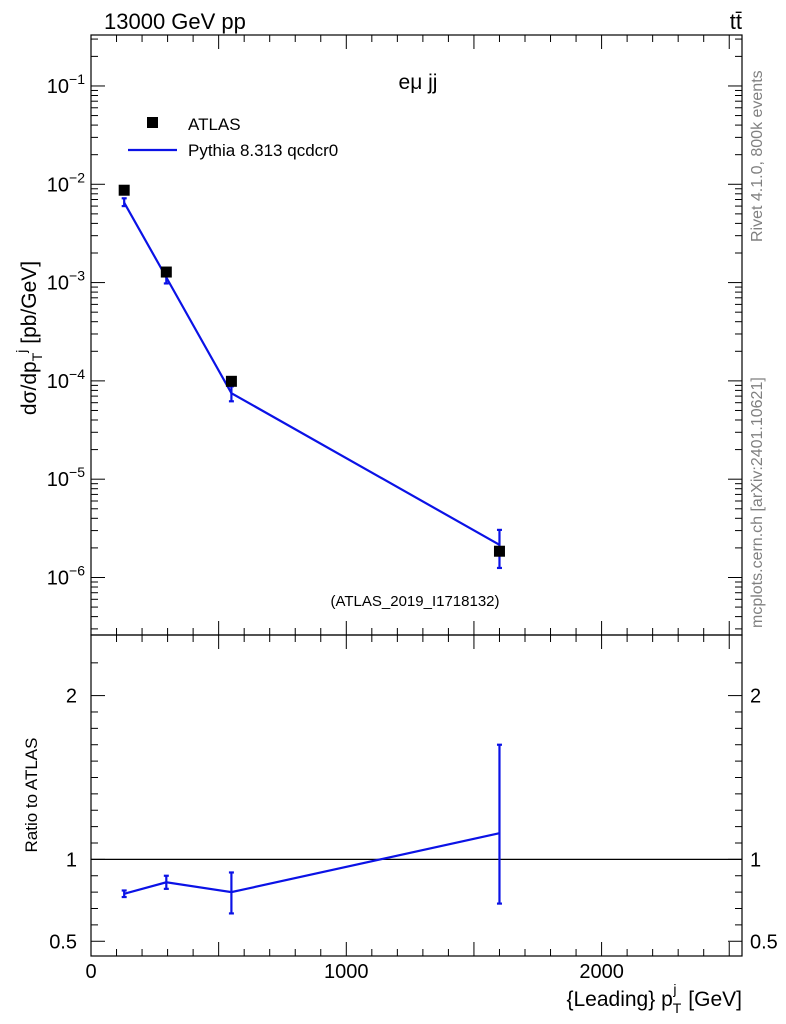  I want to click on main-y-tick-label: 10⁻², so click(66, 182).